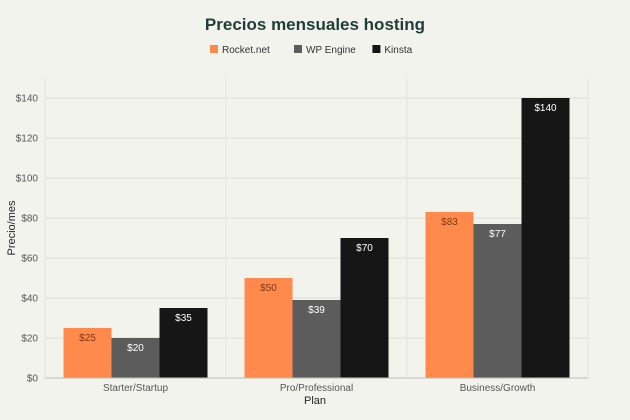 The width and height of the screenshot is (630, 420). What do you see at coordinates (315, 401) in the screenshot?
I see `x-axis-title: Plan` at bounding box center [315, 401].